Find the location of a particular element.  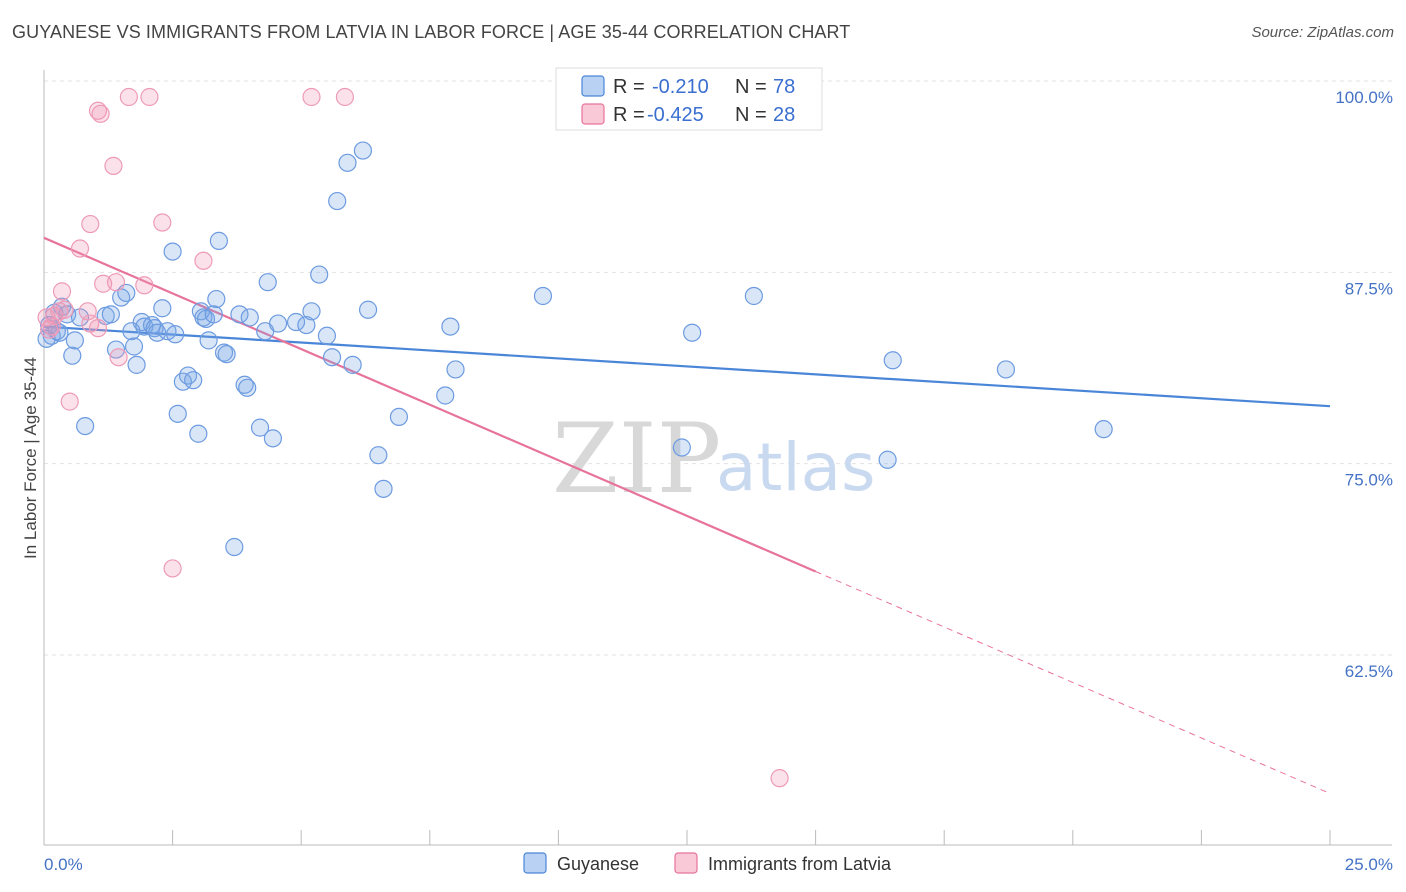

y-axis-label: In Labor Force | Age 35-44 is located at coordinates (30, 458).